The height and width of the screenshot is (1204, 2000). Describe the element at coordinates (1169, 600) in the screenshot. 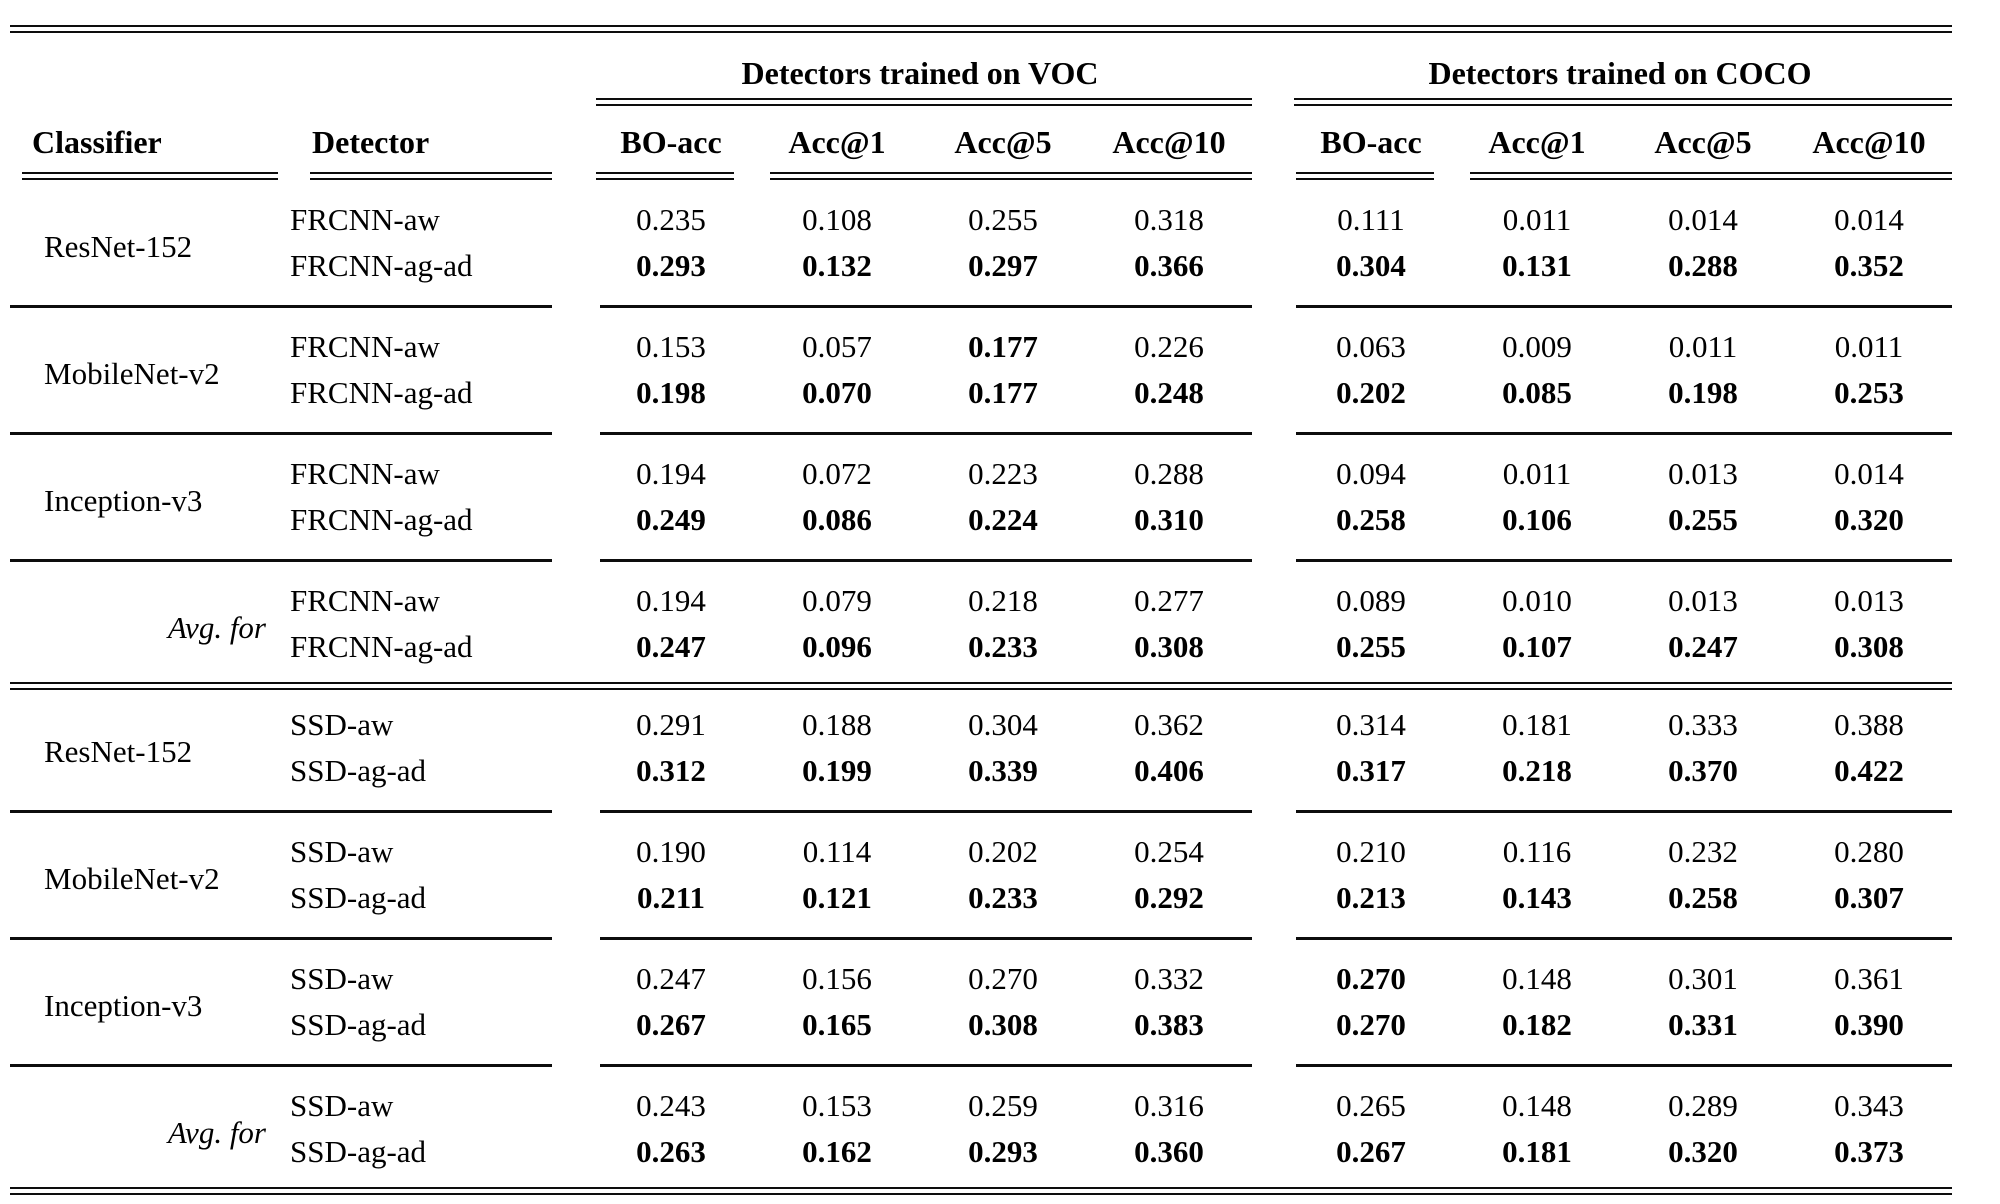

I see `voc-acc10-cell: 0.277` at that location.